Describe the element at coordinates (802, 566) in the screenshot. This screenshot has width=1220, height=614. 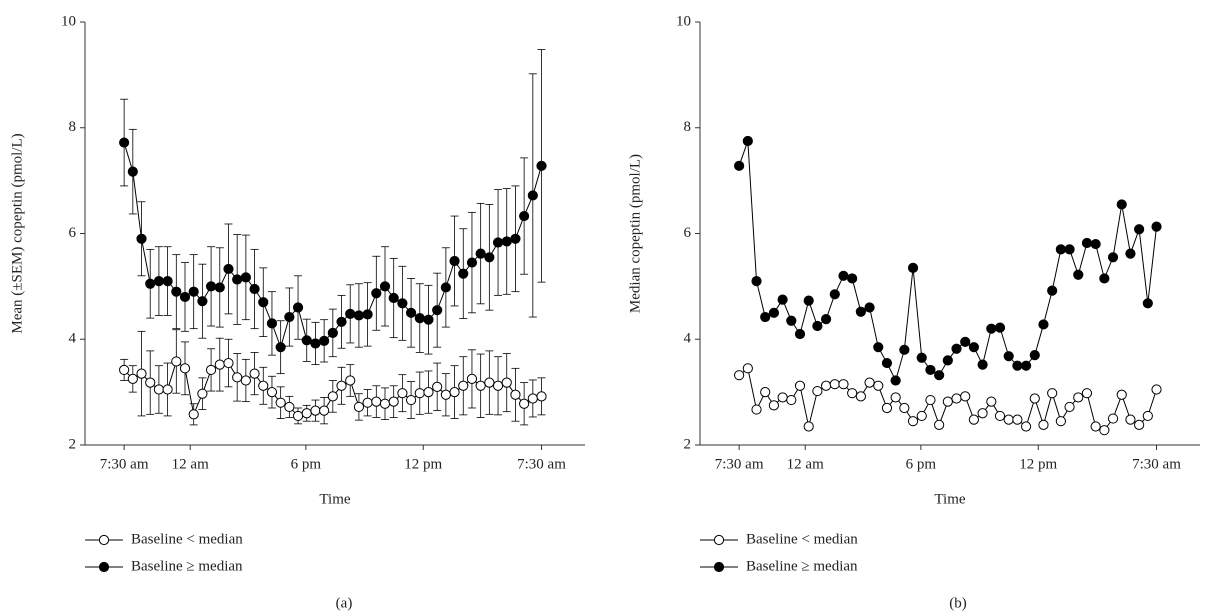
I see `legend-label: Baseline ≥ median` at that location.